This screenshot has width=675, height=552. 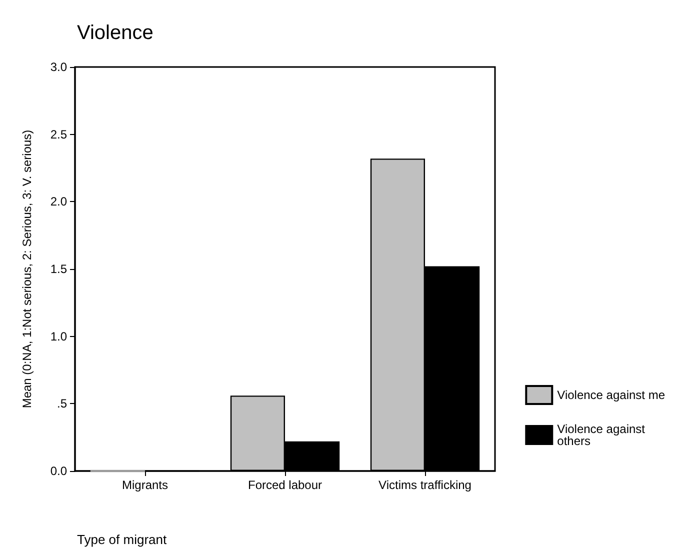 What do you see at coordinates (59, 269) in the screenshot?
I see `y-tick-label: 1.5` at bounding box center [59, 269].